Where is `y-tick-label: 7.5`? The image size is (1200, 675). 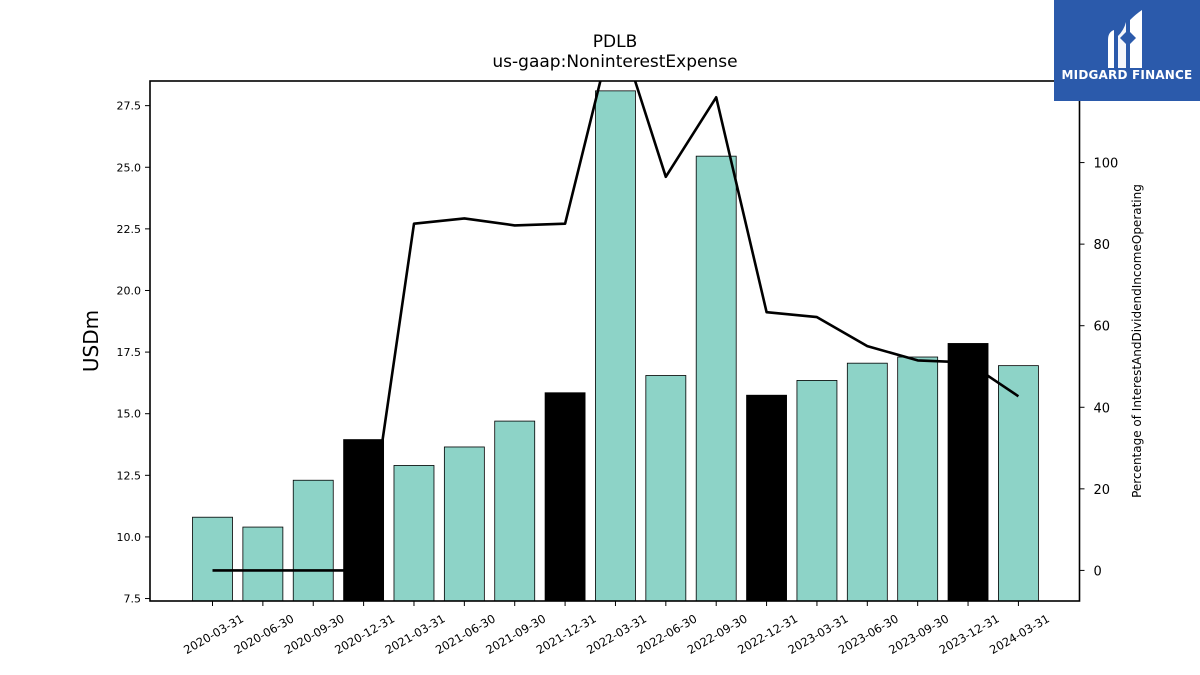
y-tick-label: 7.5 is located at coordinates (133, 599).